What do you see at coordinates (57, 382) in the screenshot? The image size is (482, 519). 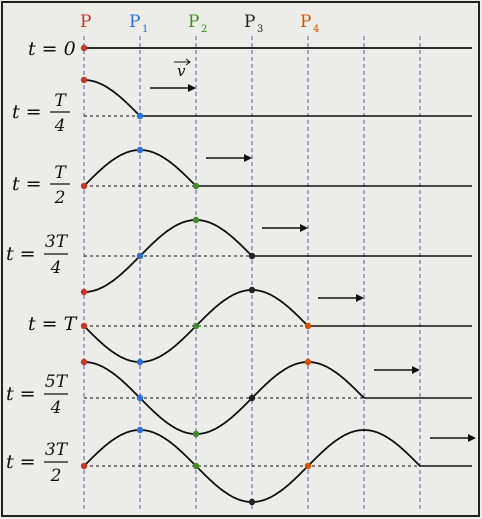 I see `time-label-5-num: 5T` at bounding box center [57, 382].